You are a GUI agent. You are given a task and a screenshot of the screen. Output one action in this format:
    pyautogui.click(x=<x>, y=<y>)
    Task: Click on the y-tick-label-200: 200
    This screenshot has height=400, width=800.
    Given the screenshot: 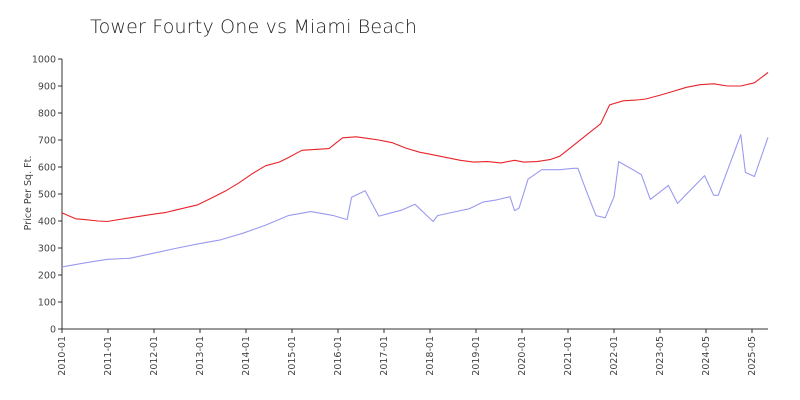 What is the action you would take?
    pyautogui.click(x=47, y=276)
    